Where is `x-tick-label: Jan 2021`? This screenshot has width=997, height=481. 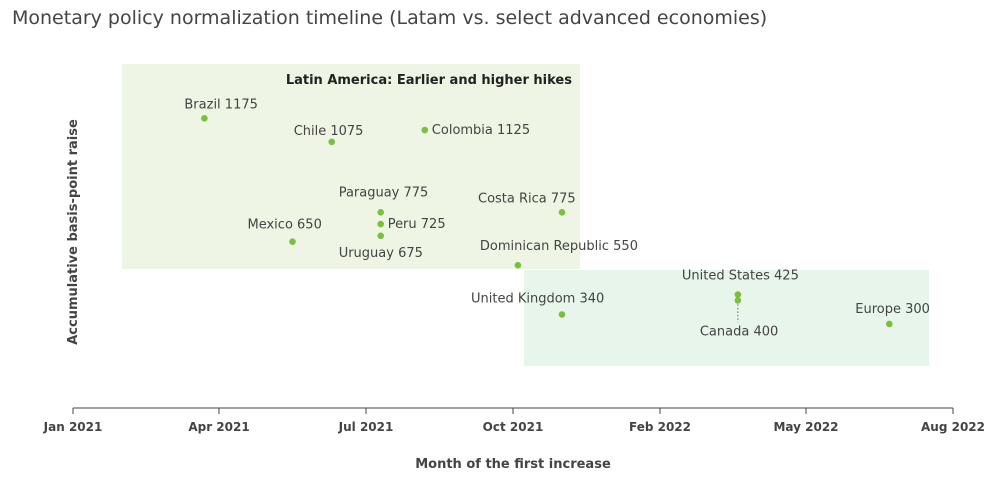
x-tick-label: Jan 2021 is located at coordinates (73, 427).